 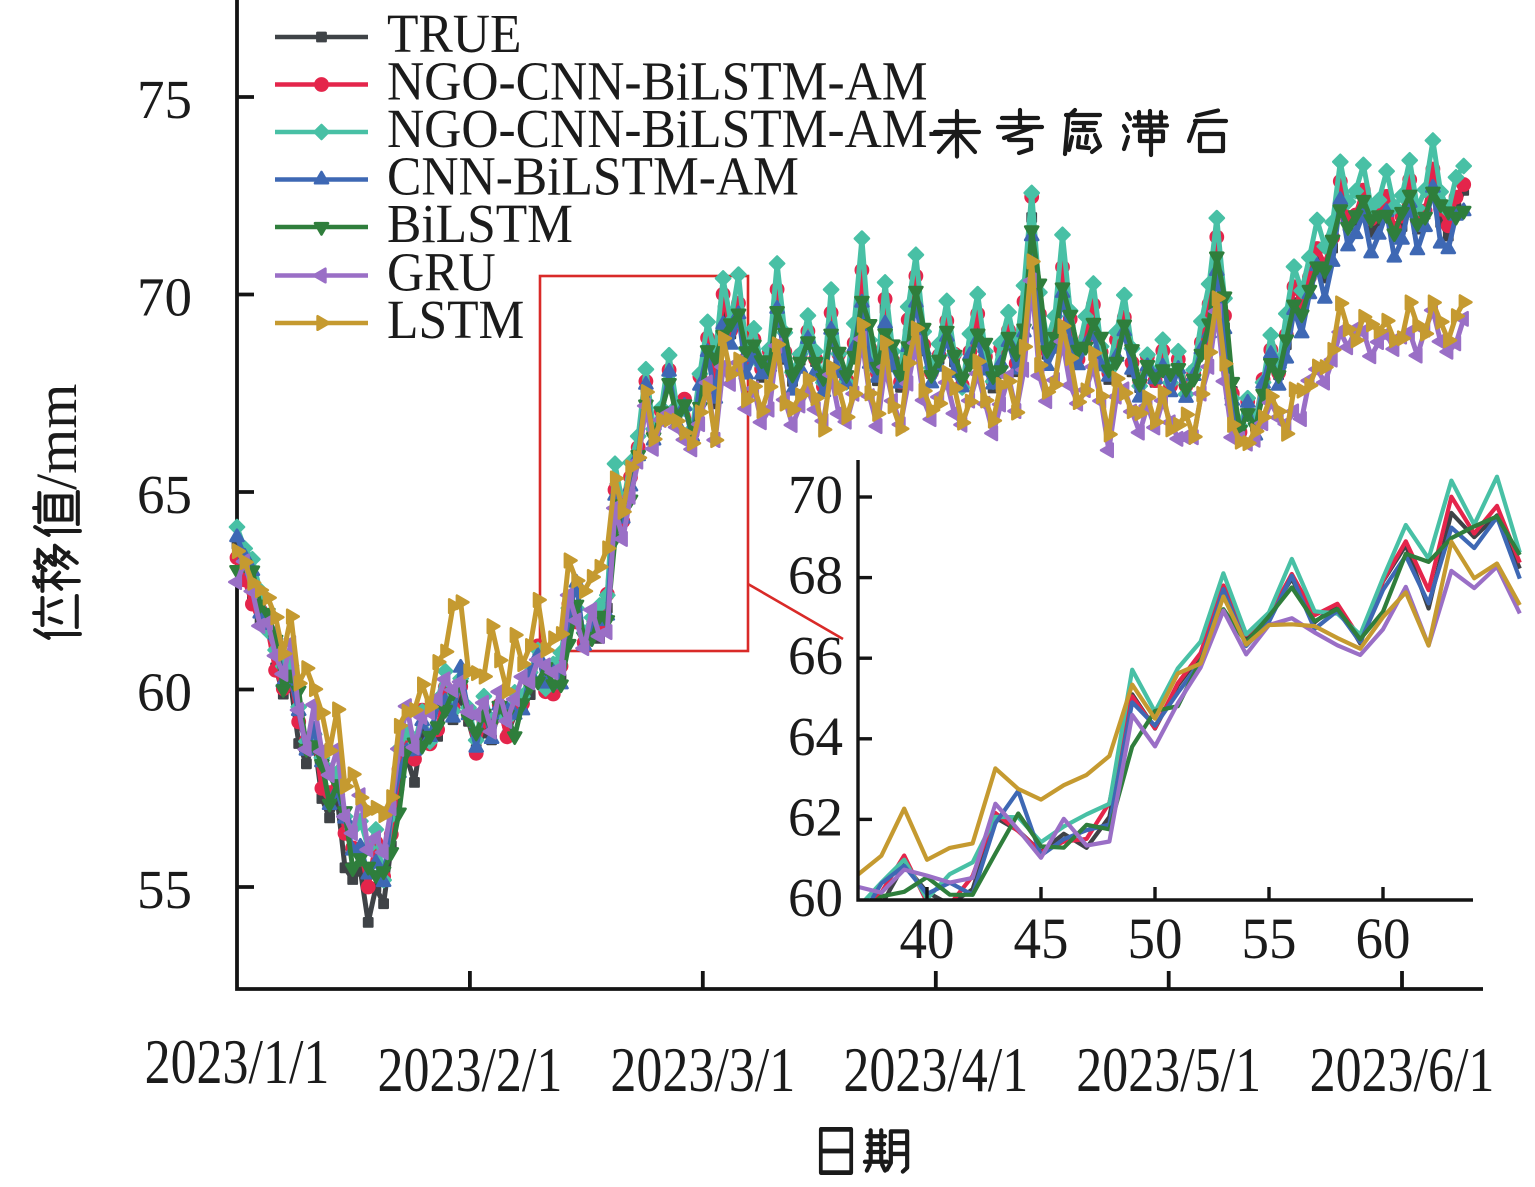 What do you see at coordinates (815, 655) in the screenshot?
I see `svg-text: 66` at bounding box center [815, 655].